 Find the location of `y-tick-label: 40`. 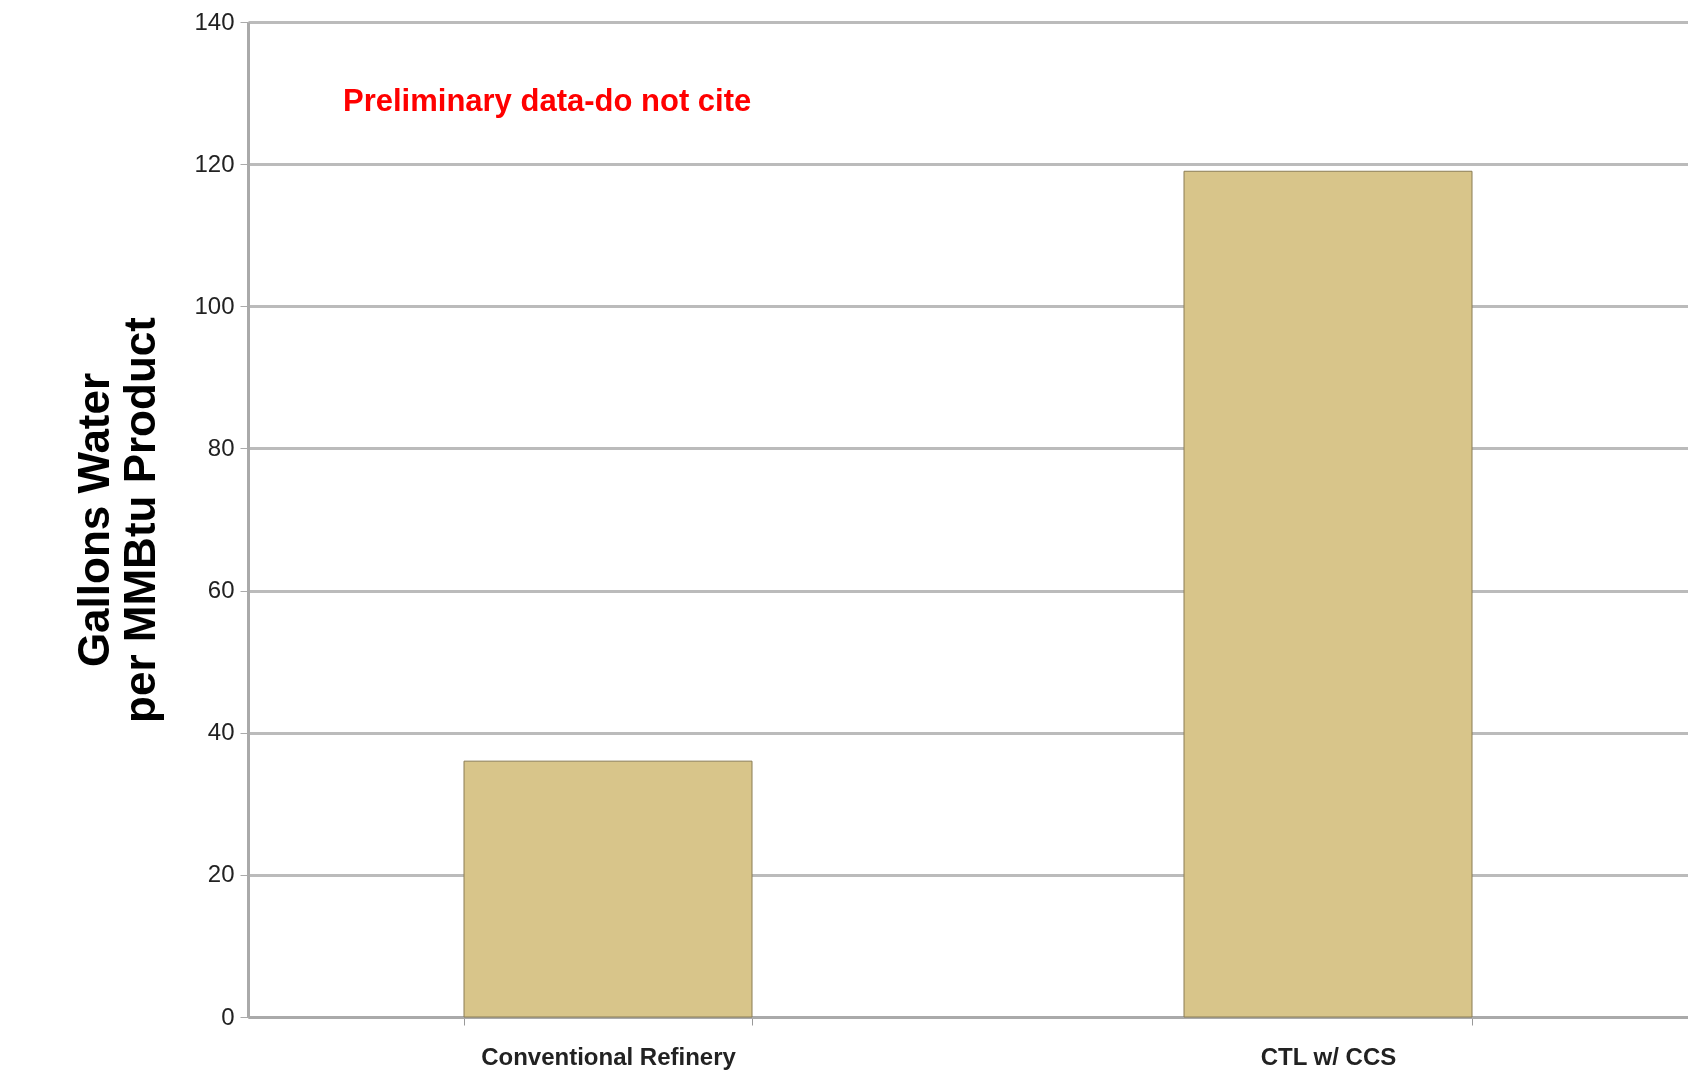

y-tick-label: 40 is located at coordinates (221, 732).